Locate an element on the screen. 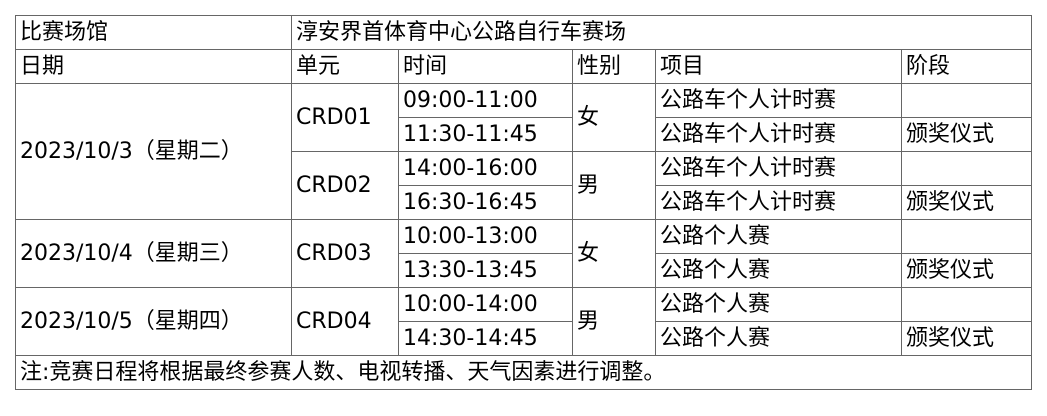 The image size is (1047, 416). unit-cell: CRD02 is located at coordinates (345, 185).